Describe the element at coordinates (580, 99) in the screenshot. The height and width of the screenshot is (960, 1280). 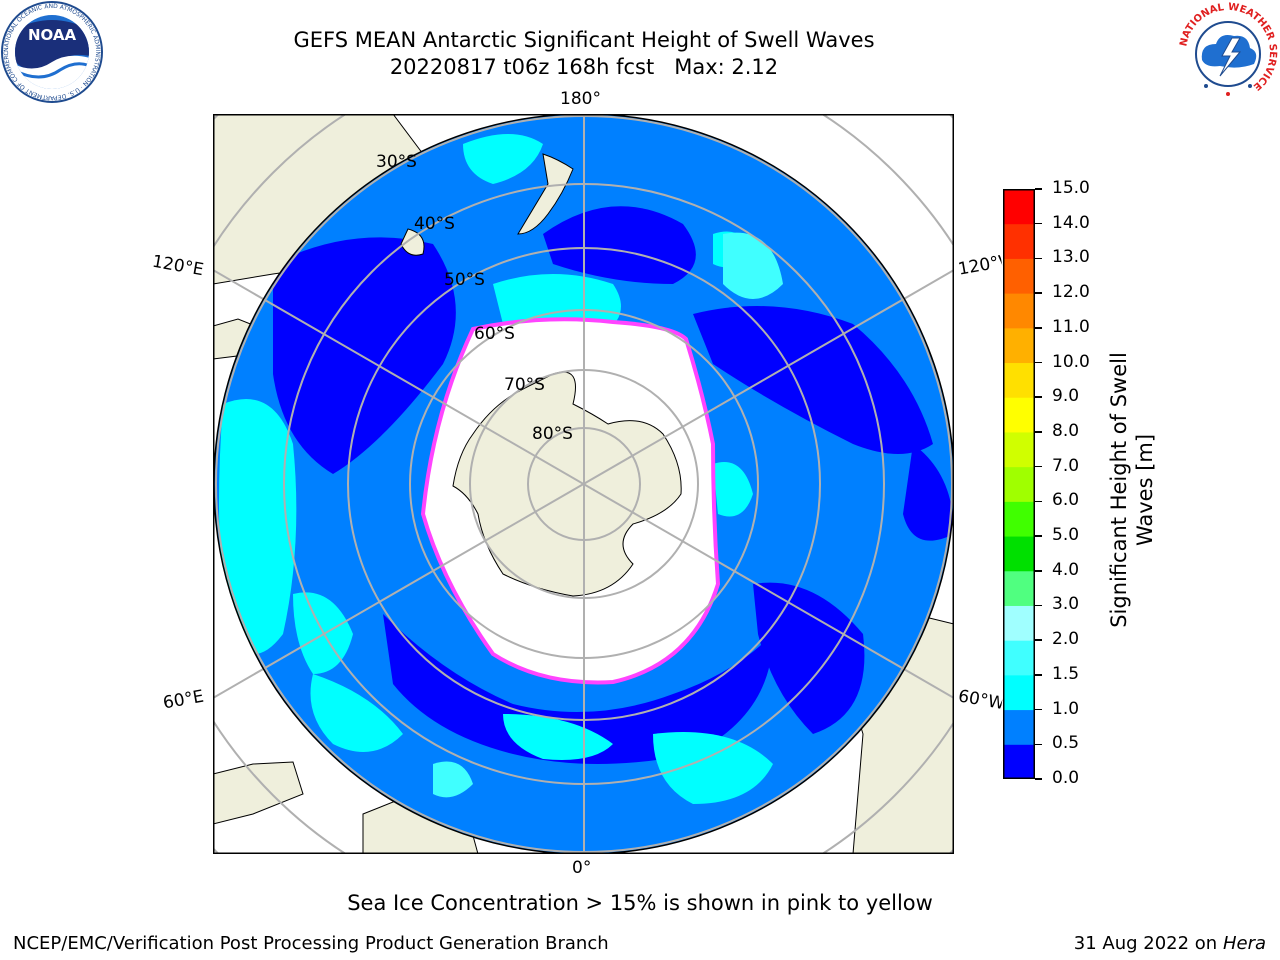
I see `lon-label-180: 180°` at that location.